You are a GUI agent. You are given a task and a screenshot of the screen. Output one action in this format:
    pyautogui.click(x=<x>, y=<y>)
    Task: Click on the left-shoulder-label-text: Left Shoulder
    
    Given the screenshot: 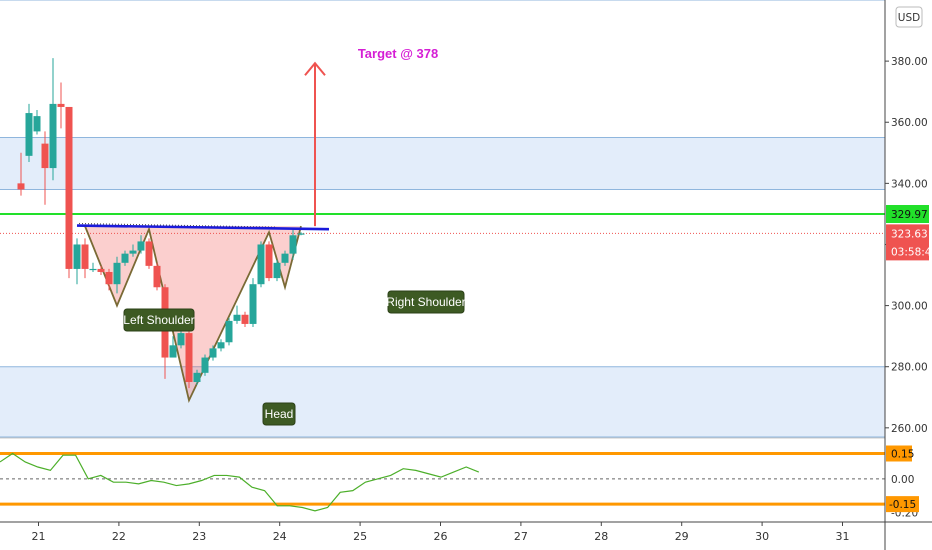 What is the action you would take?
    pyautogui.click(x=158, y=320)
    